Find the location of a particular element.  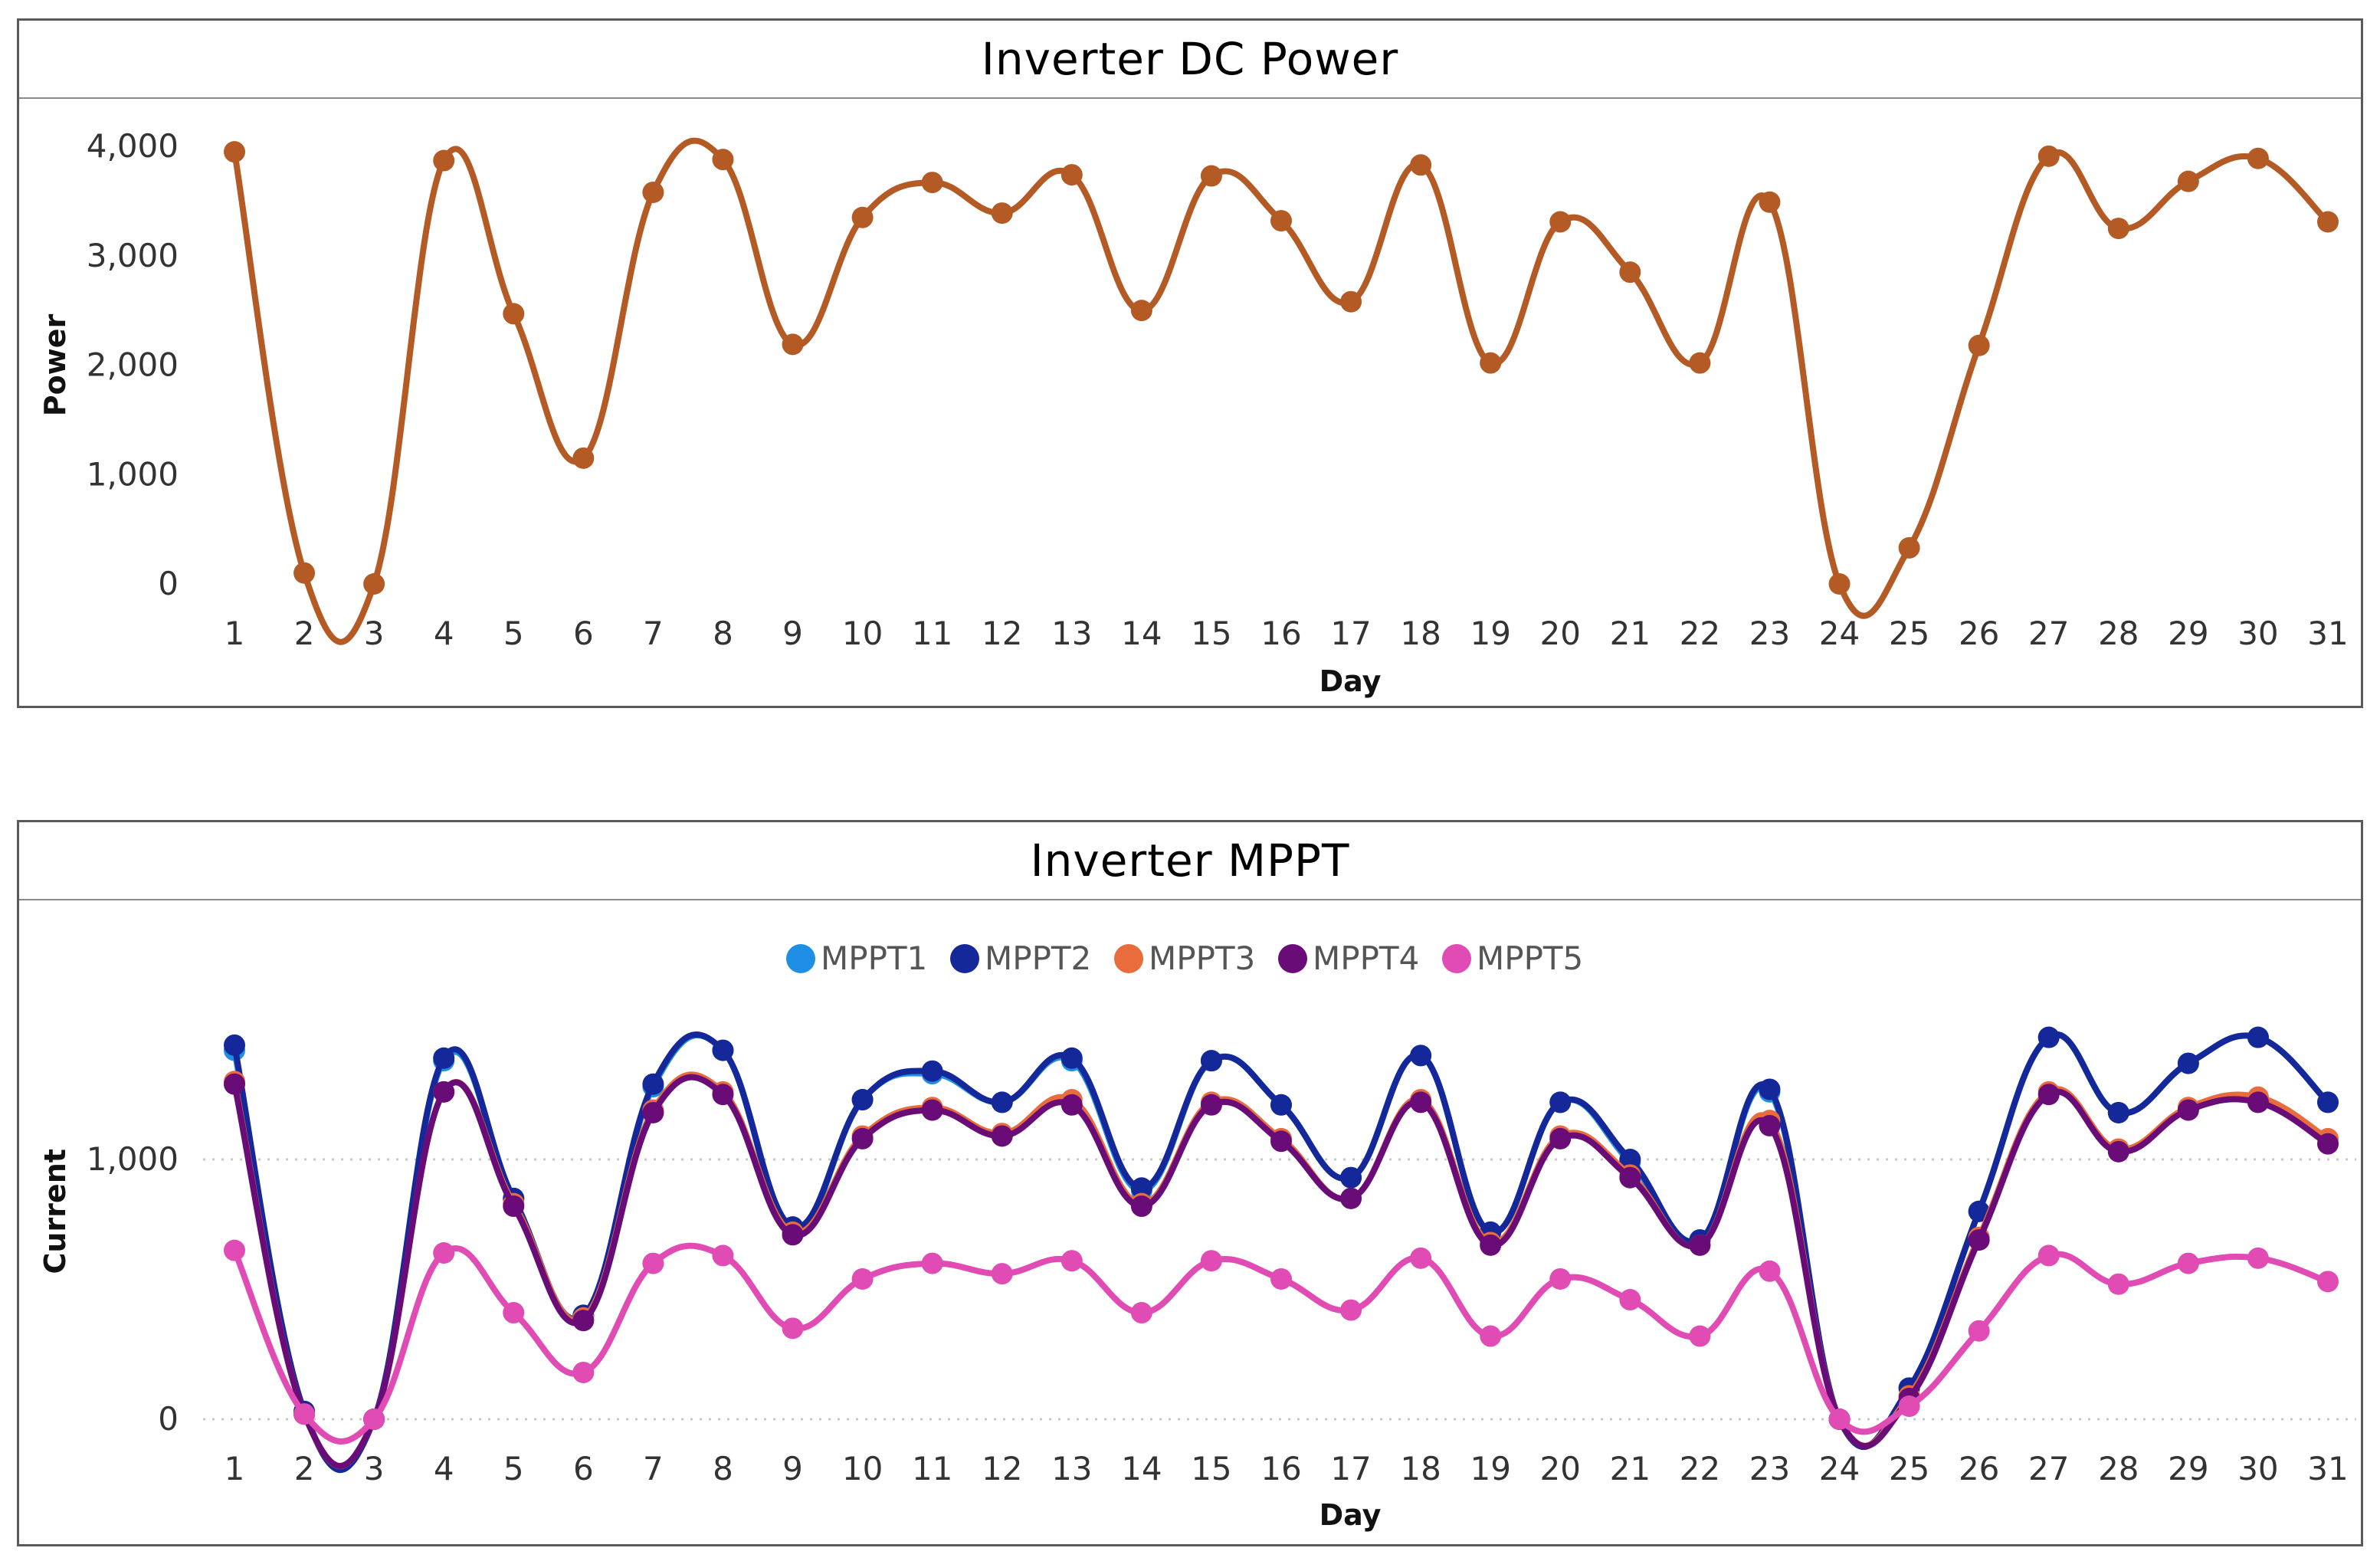

legend-item-mppt3: MPPT3 is located at coordinates (1184, 959).